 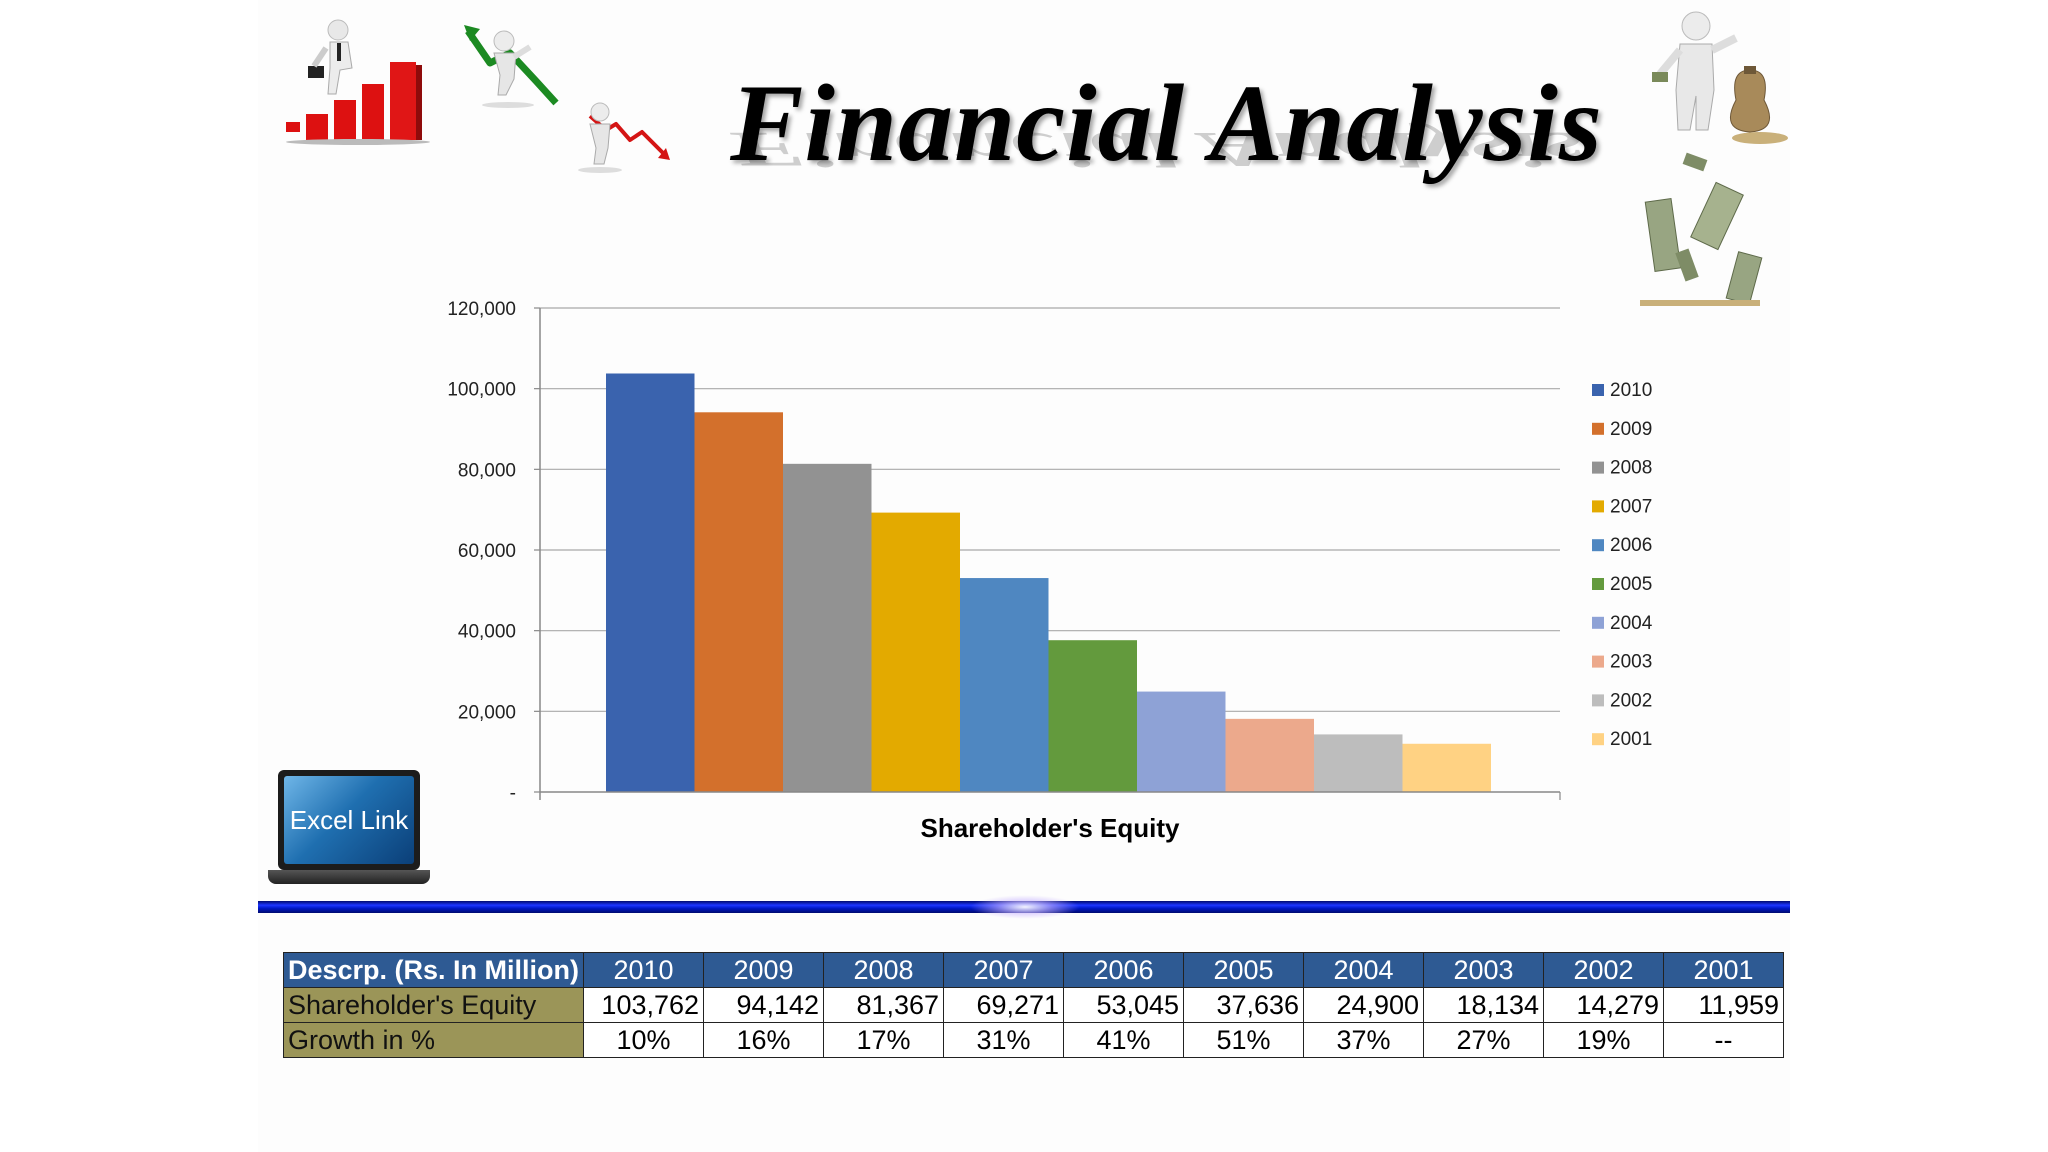 I want to click on businessman-climbing-bar-chart-icon, so click(x=358, y=82).